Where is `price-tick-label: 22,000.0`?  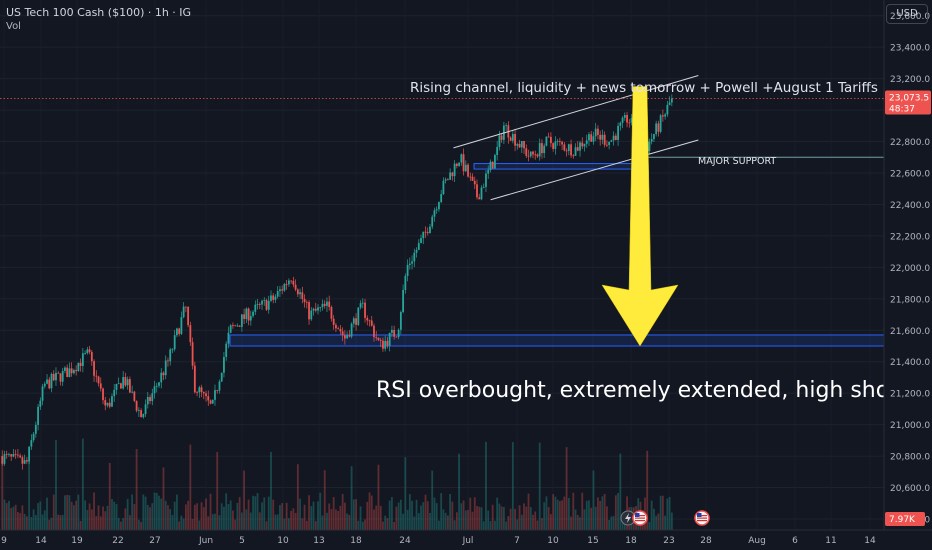 price-tick-label: 22,000.0 is located at coordinates (910, 269).